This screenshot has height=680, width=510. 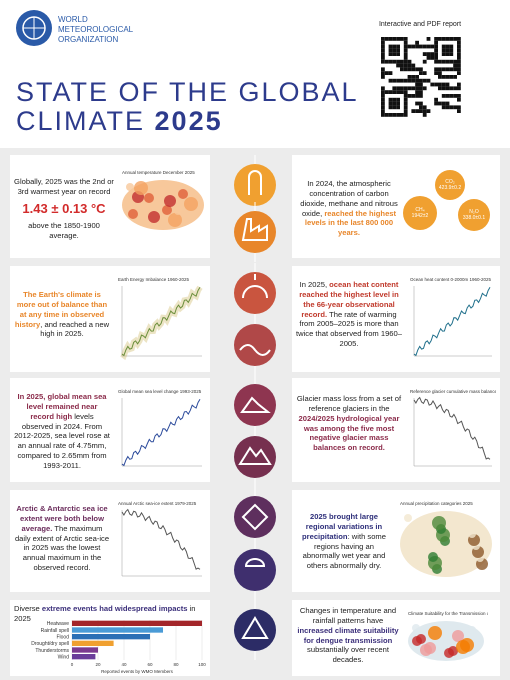 I want to click on x-tick-label: 0, so click(x=72, y=664).